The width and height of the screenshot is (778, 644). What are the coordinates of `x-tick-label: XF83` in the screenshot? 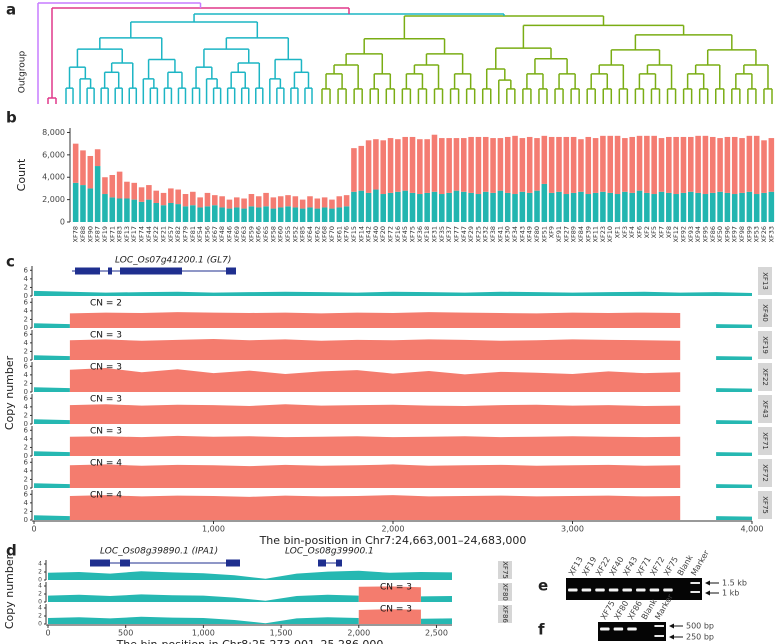 It's located at (120, 234).